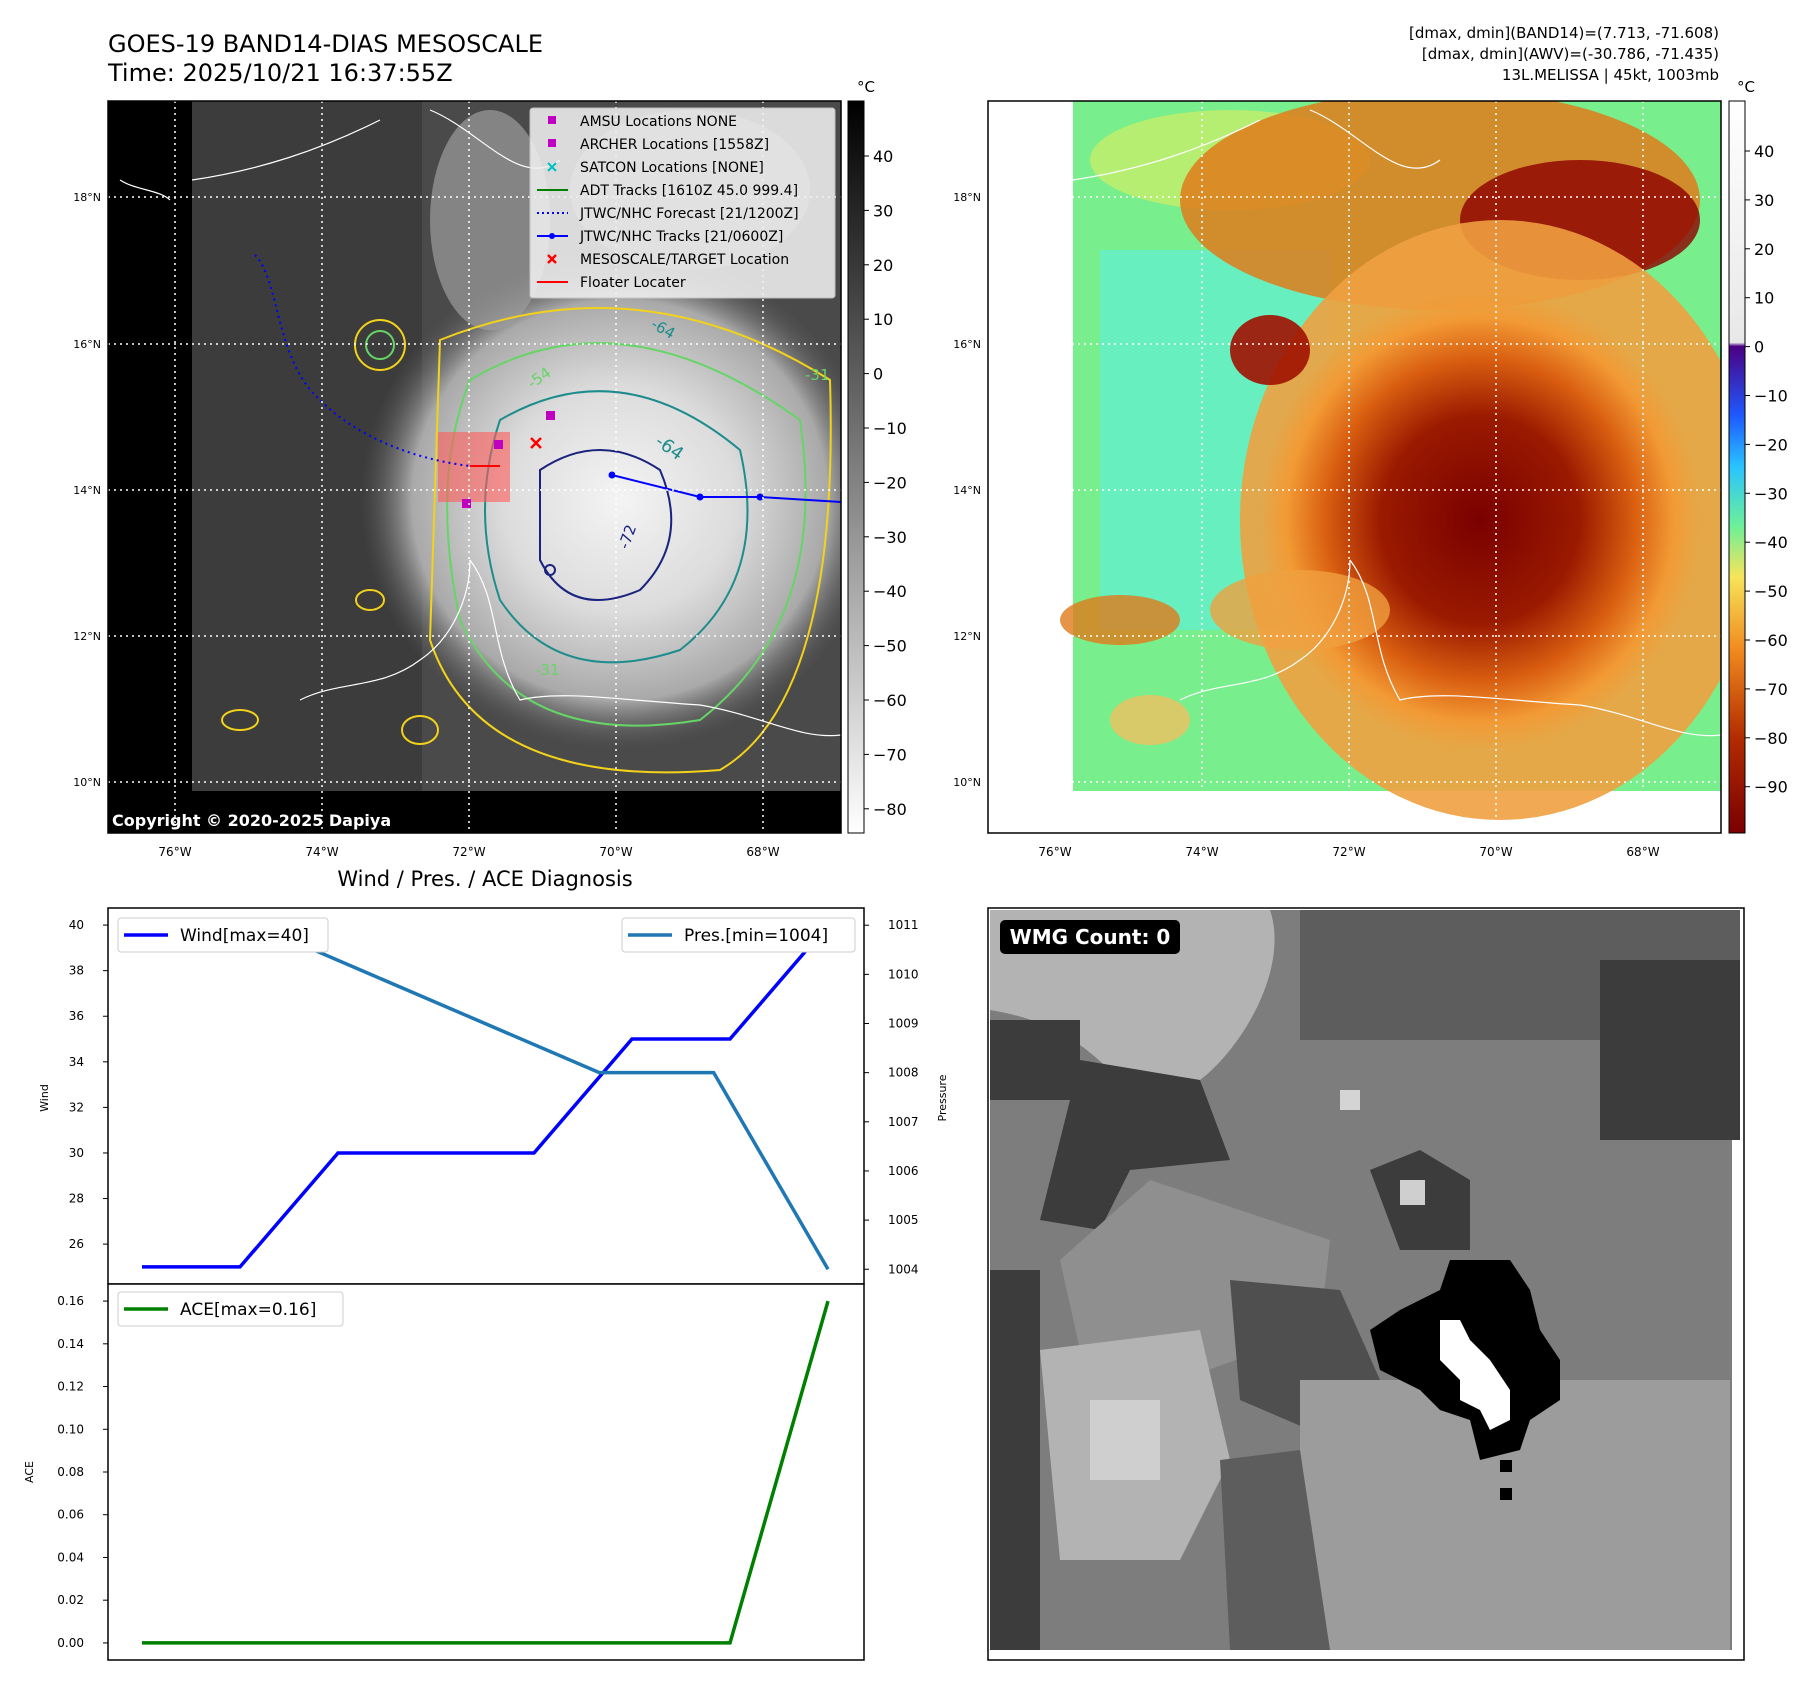  I want to click on ace-ytick-7: 0.14, so click(70, 1344).